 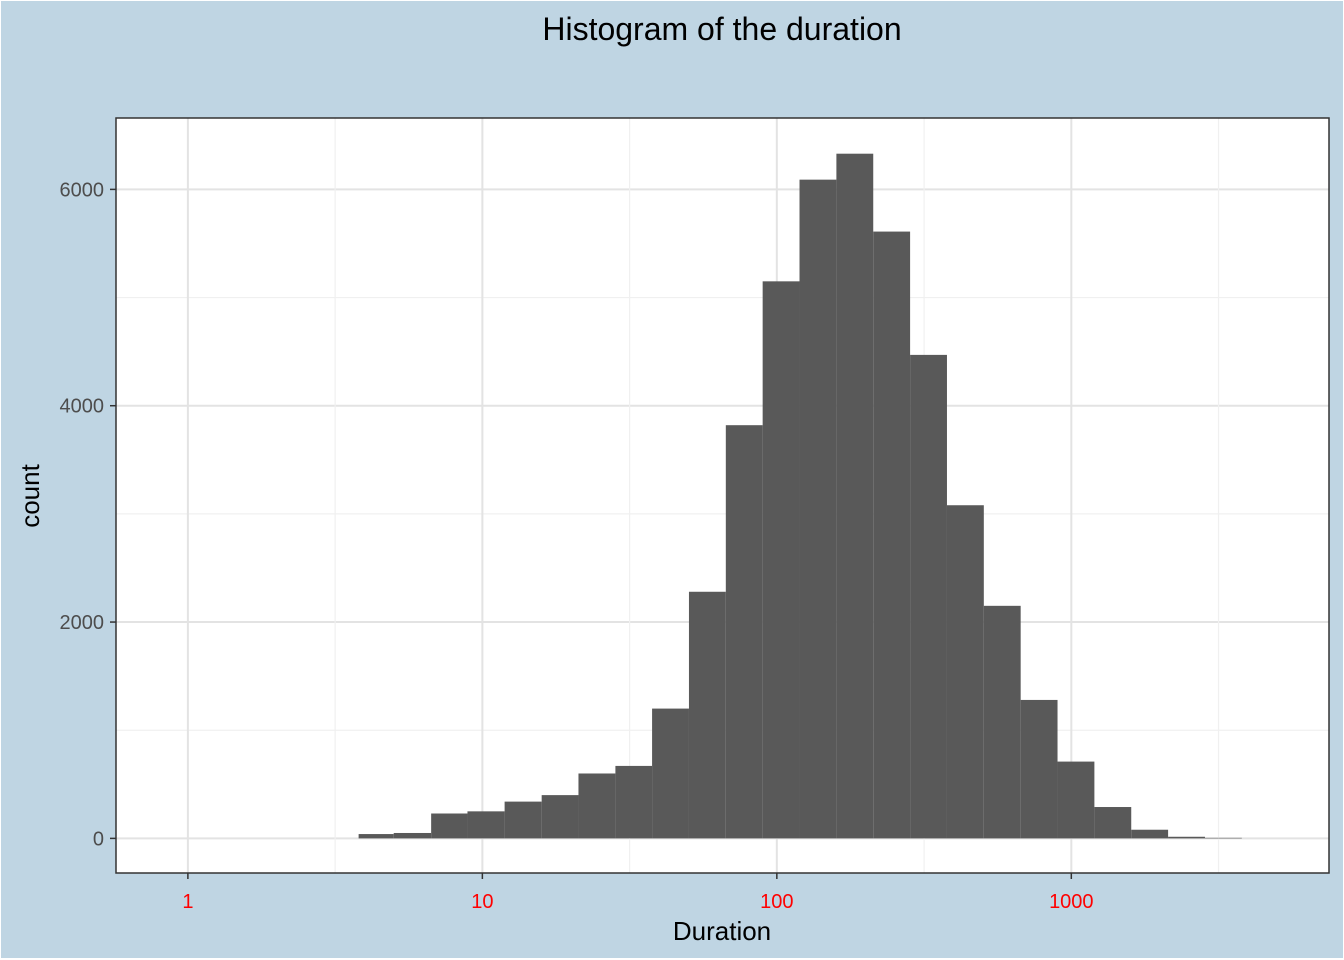 I want to click on x-tick-label: 1, so click(x=187, y=902).